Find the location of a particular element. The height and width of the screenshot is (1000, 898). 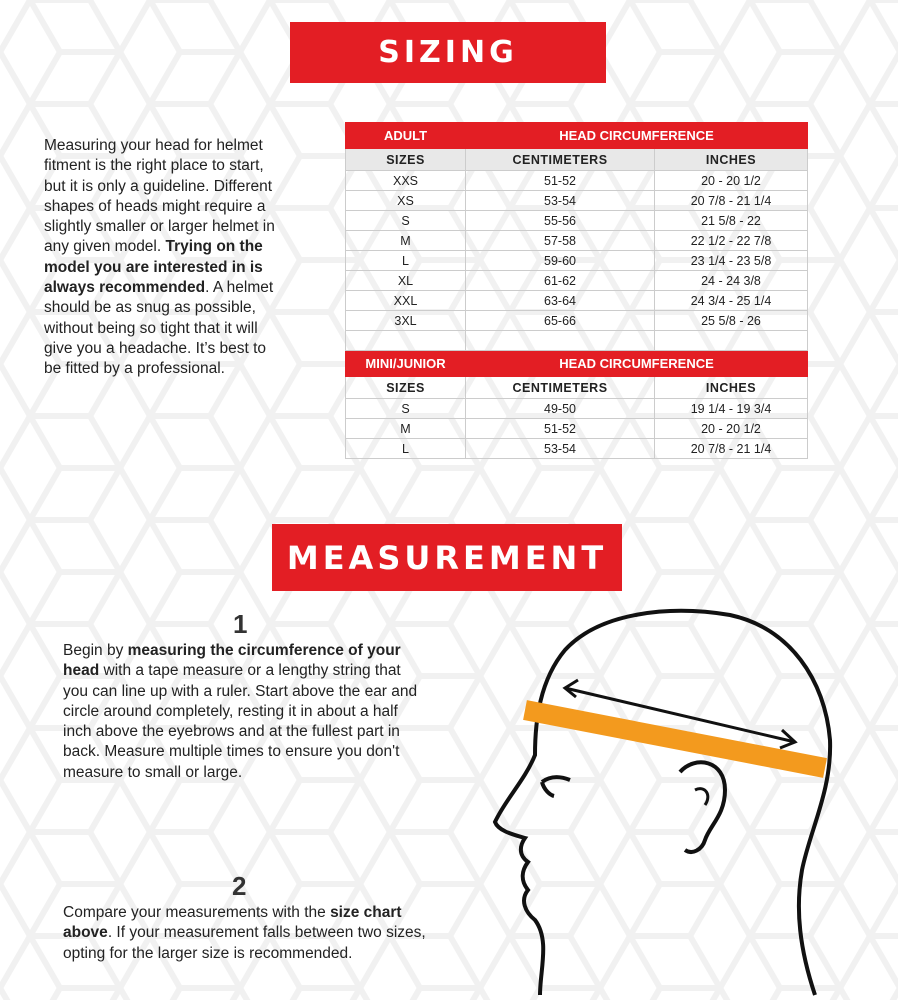

tape-measure is located at coordinates (675, 739).